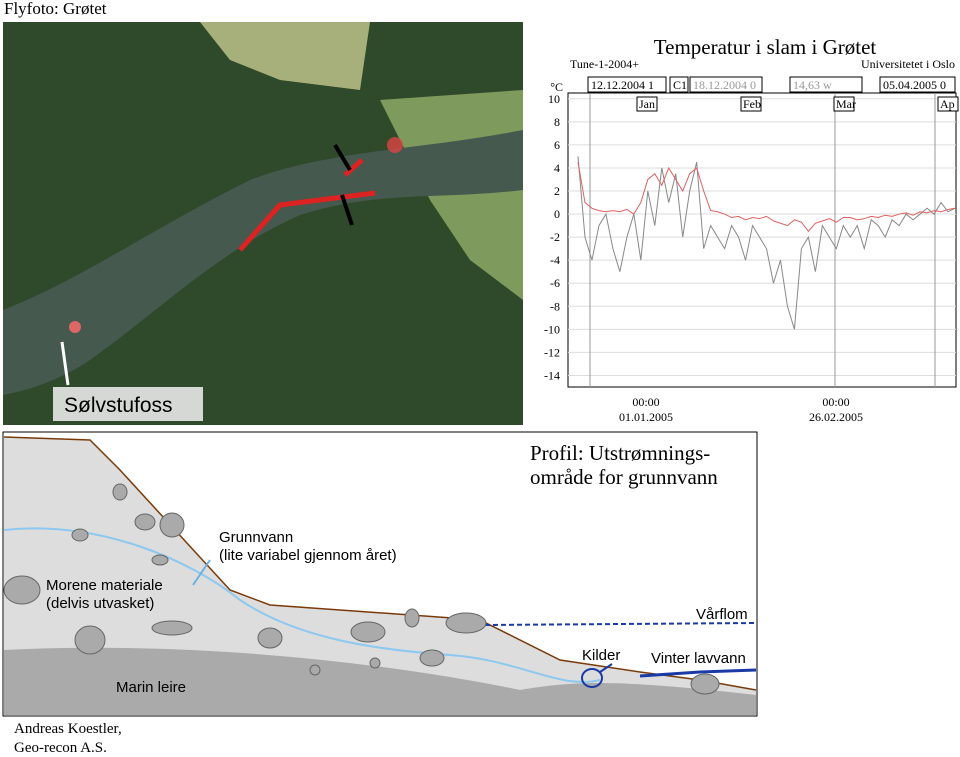 The height and width of the screenshot is (757, 960). I want to click on y-tick-label: 4, so click(557, 168).